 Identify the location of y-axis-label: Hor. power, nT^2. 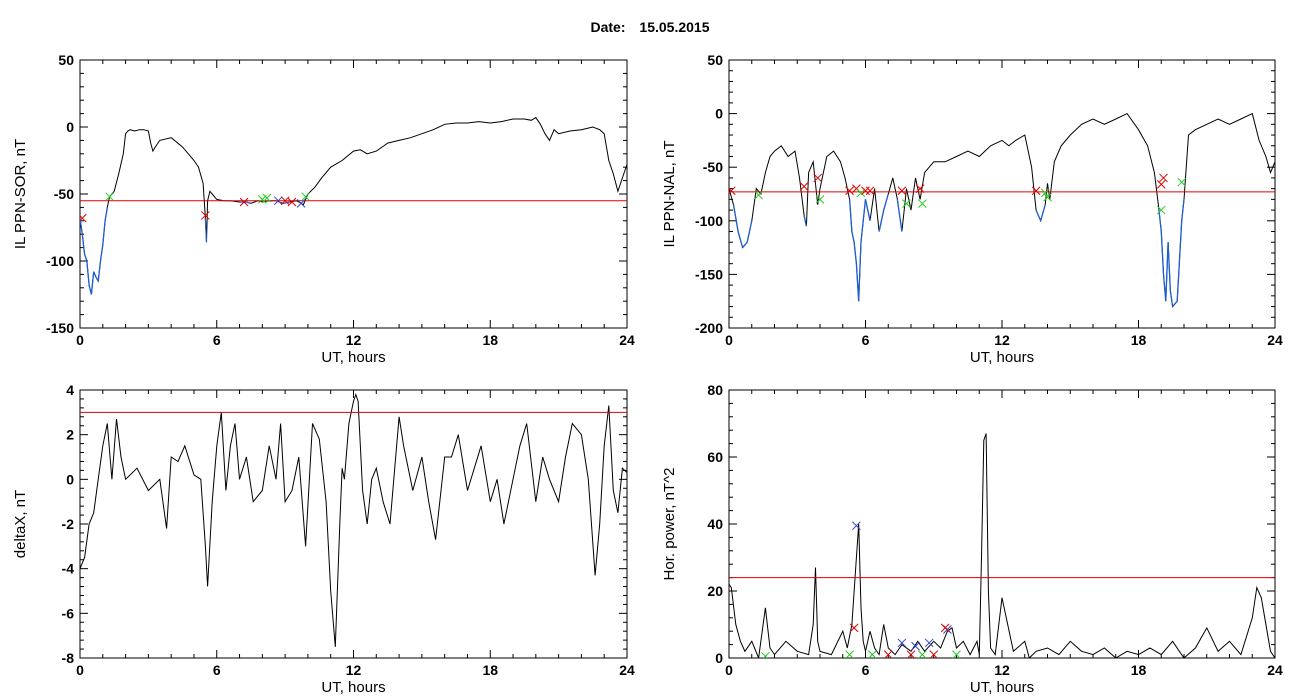
(669, 524).